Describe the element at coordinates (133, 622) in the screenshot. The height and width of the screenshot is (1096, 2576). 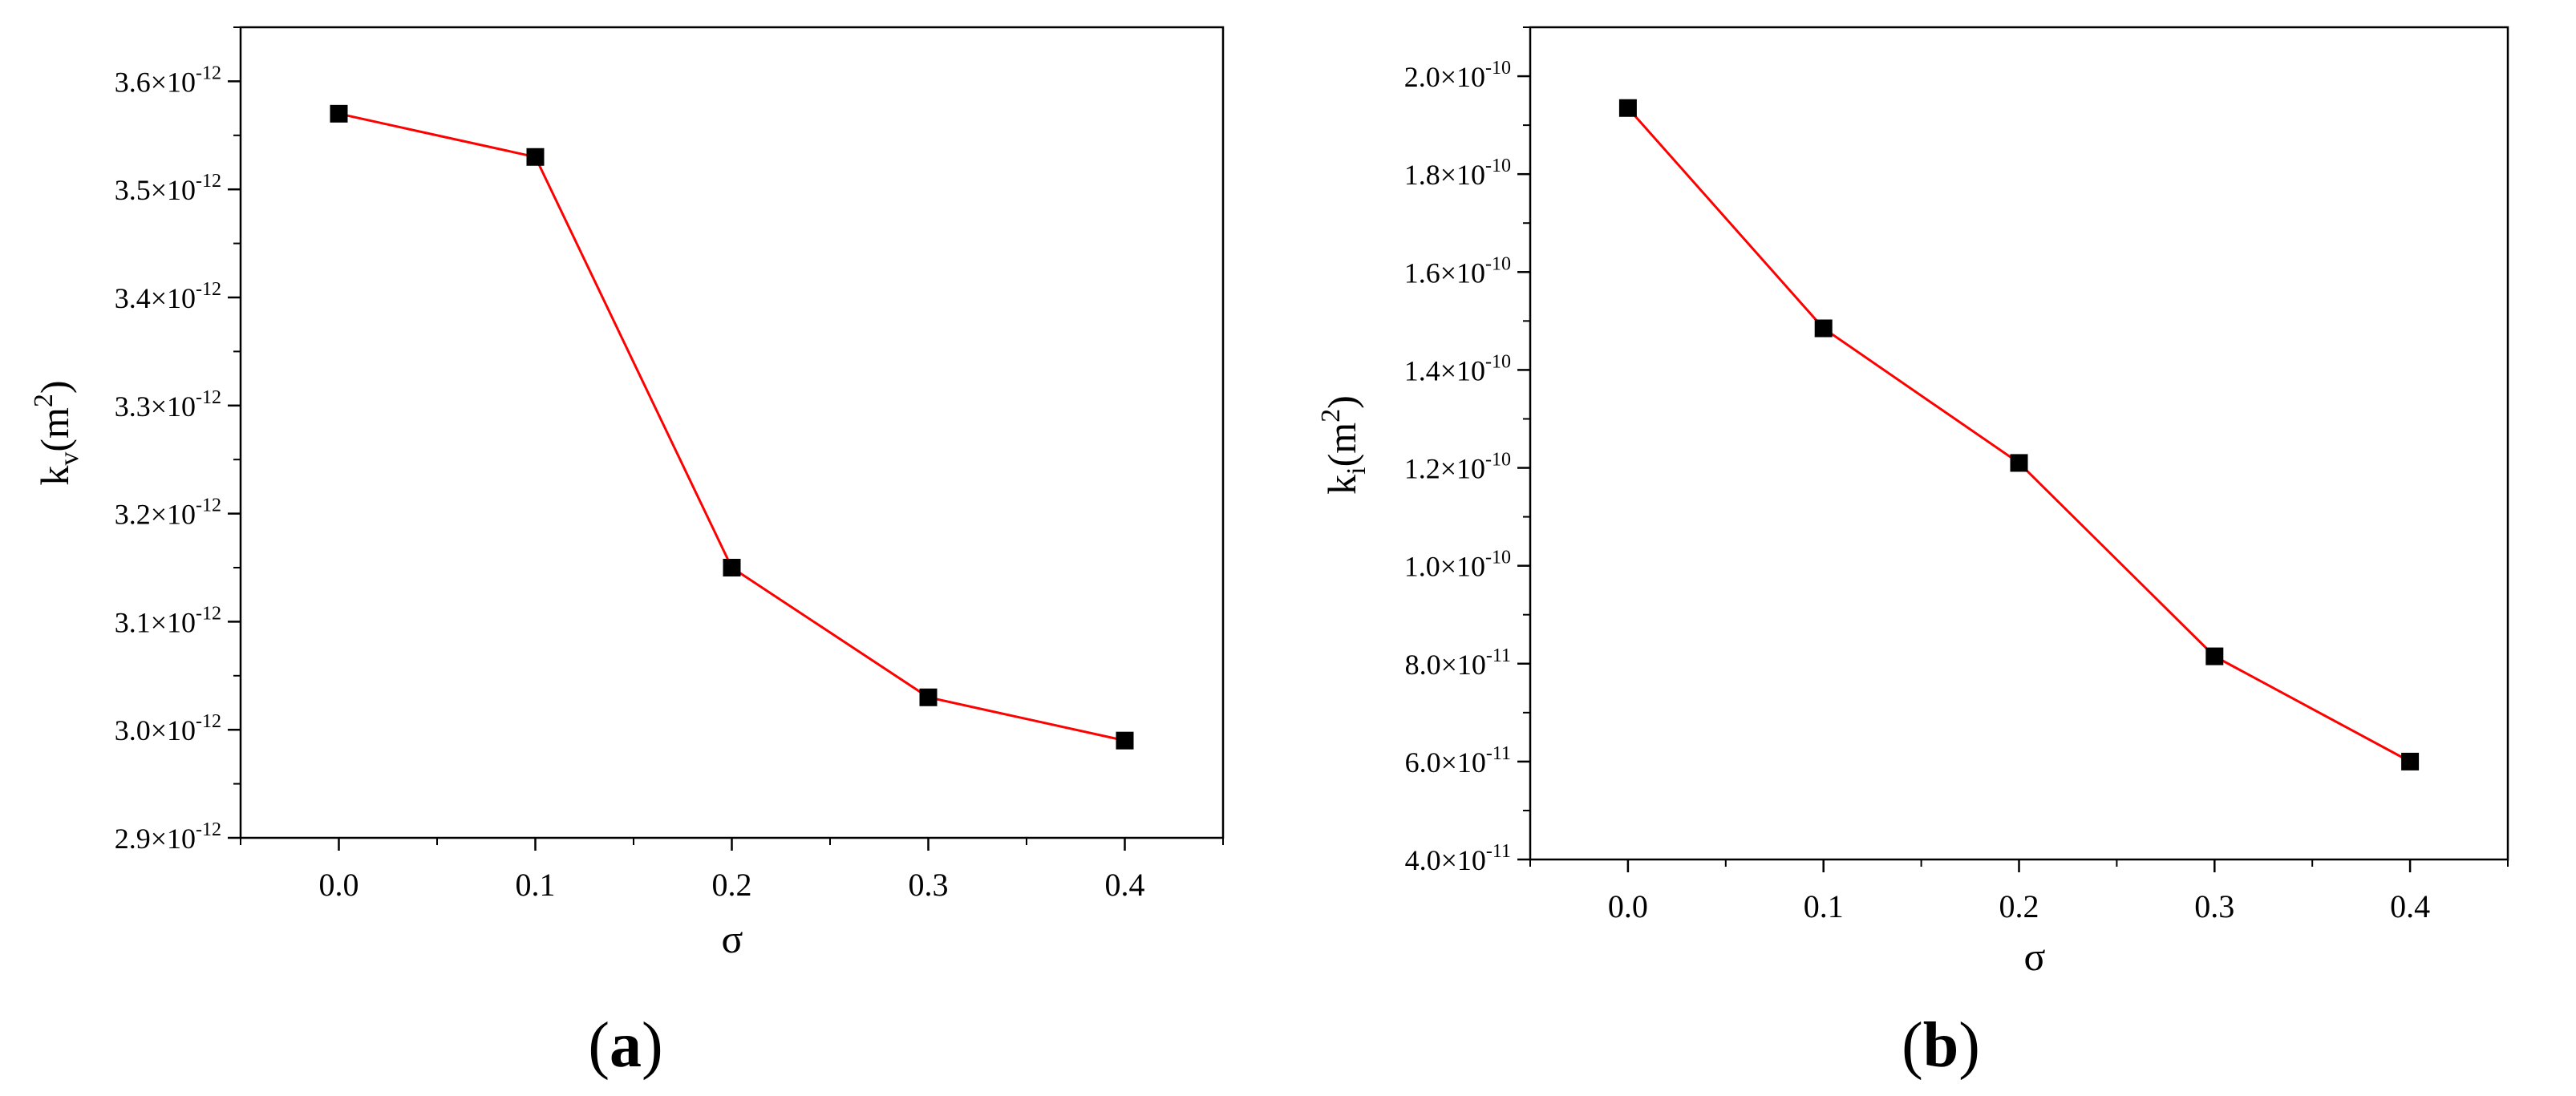
I see `y-tick-mantissa: 3.1` at that location.